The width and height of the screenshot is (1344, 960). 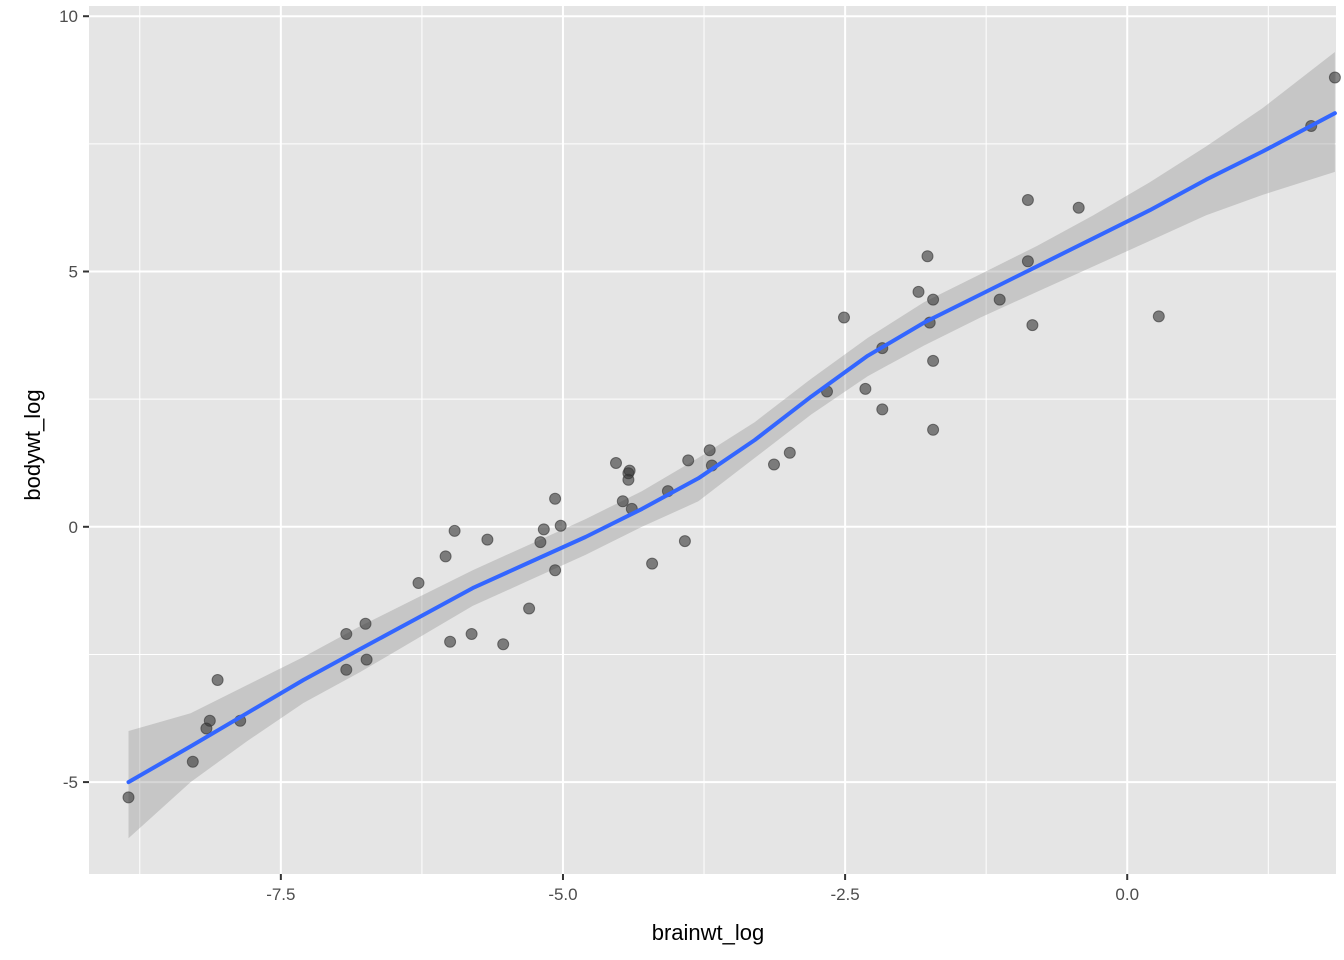 What do you see at coordinates (844, 894) in the screenshot?
I see `x-tick-label: -2.5` at bounding box center [844, 894].